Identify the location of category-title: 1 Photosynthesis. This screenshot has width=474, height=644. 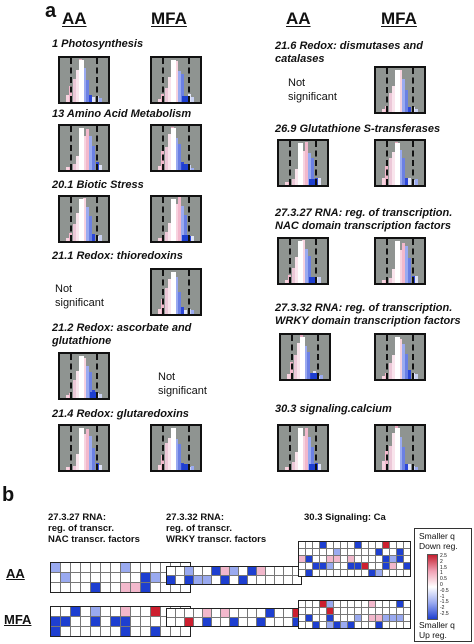
(98, 44).